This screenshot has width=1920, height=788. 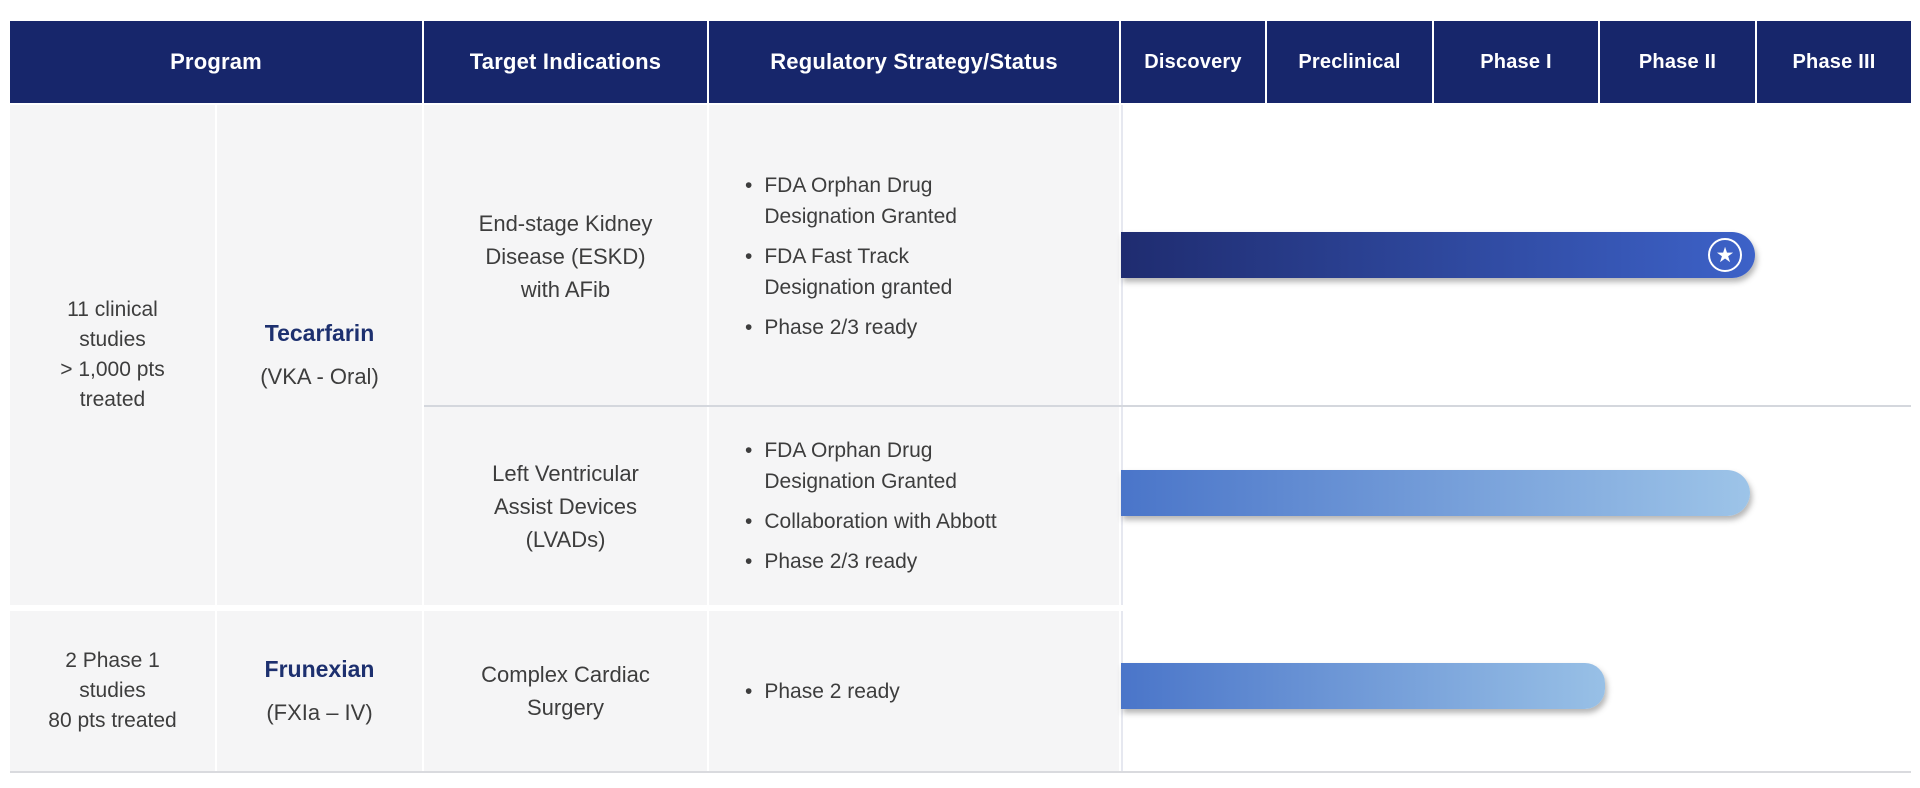 What do you see at coordinates (566, 62) in the screenshot?
I see `header-cell-target-indications: Target Indications` at bounding box center [566, 62].